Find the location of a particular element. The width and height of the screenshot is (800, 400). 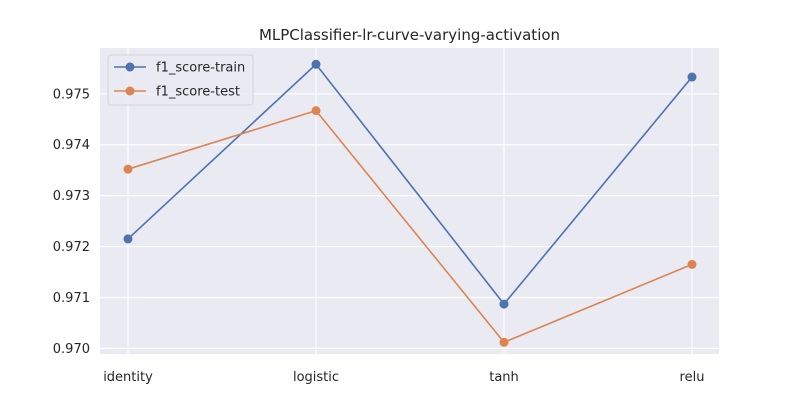

legend-item: f1_score-train is located at coordinates (179, 68).